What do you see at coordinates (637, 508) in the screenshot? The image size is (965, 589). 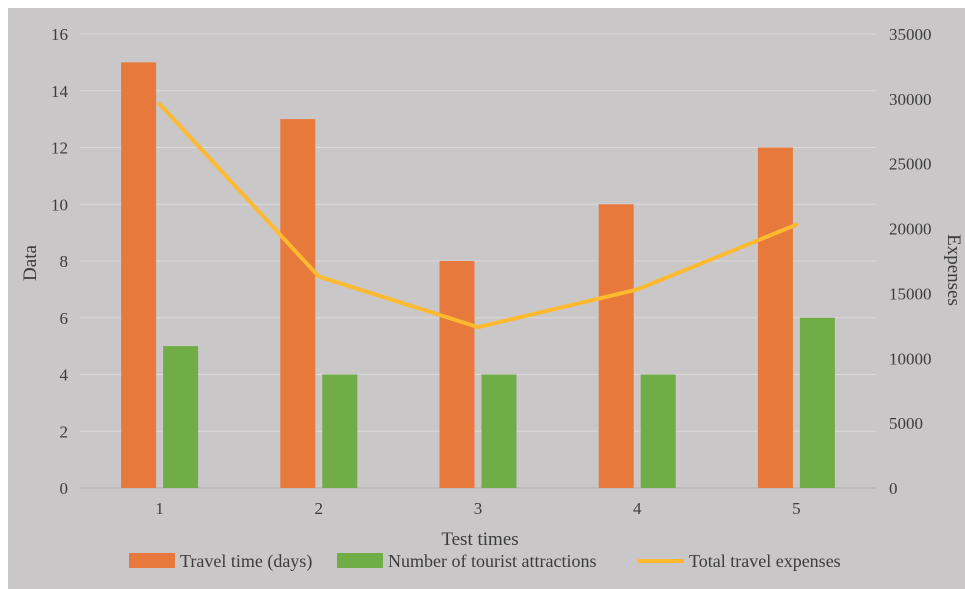 I see `x-tick-label: 4` at bounding box center [637, 508].